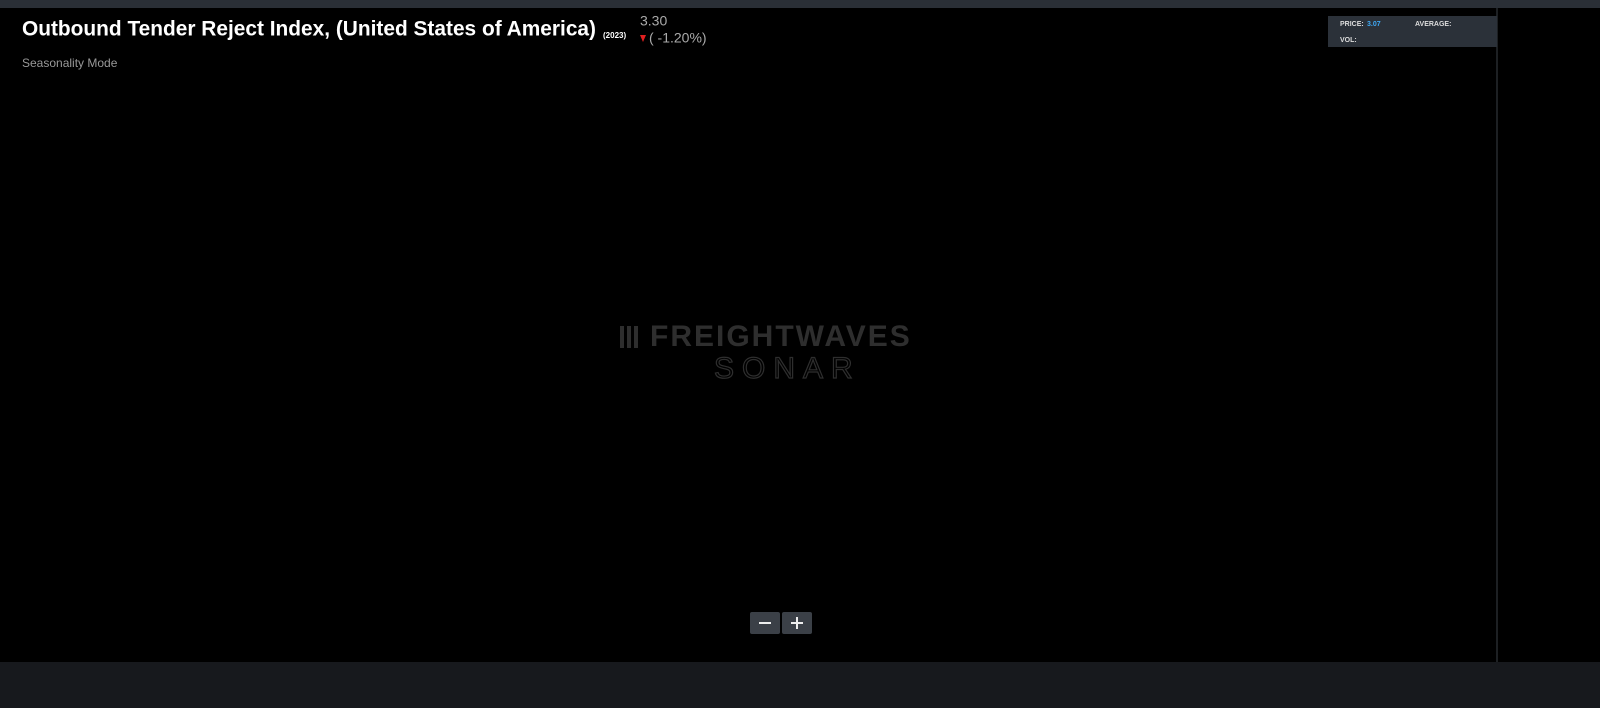  Describe the element at coordinates (614, 35) in the screenshot. I see `title-year: (2023)` at that location.